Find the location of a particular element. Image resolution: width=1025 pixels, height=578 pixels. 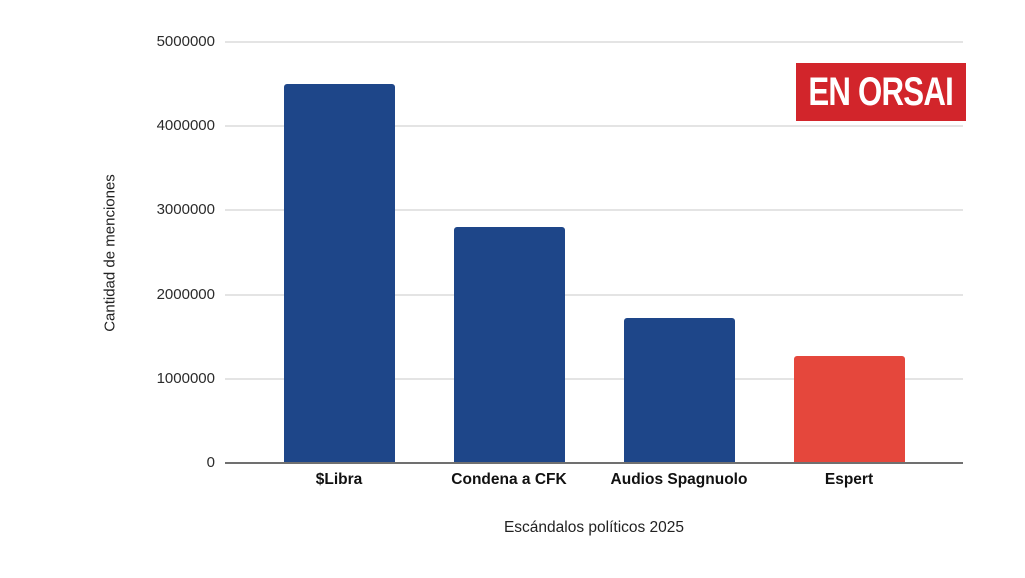

x-category-label: Audios Spagnuolo is located at coordinates (679, 479).